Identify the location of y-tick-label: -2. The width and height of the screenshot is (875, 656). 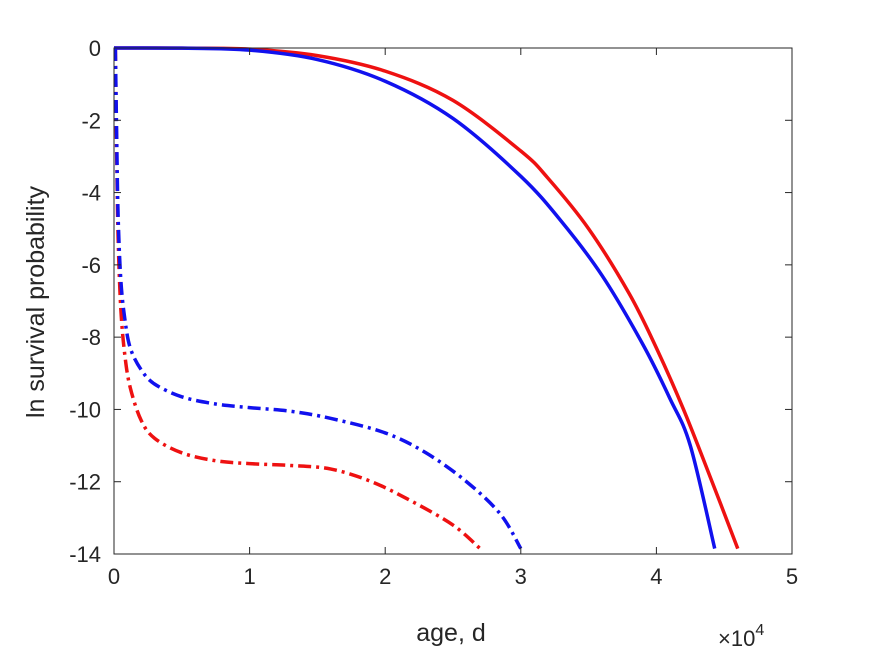
(91, 120).